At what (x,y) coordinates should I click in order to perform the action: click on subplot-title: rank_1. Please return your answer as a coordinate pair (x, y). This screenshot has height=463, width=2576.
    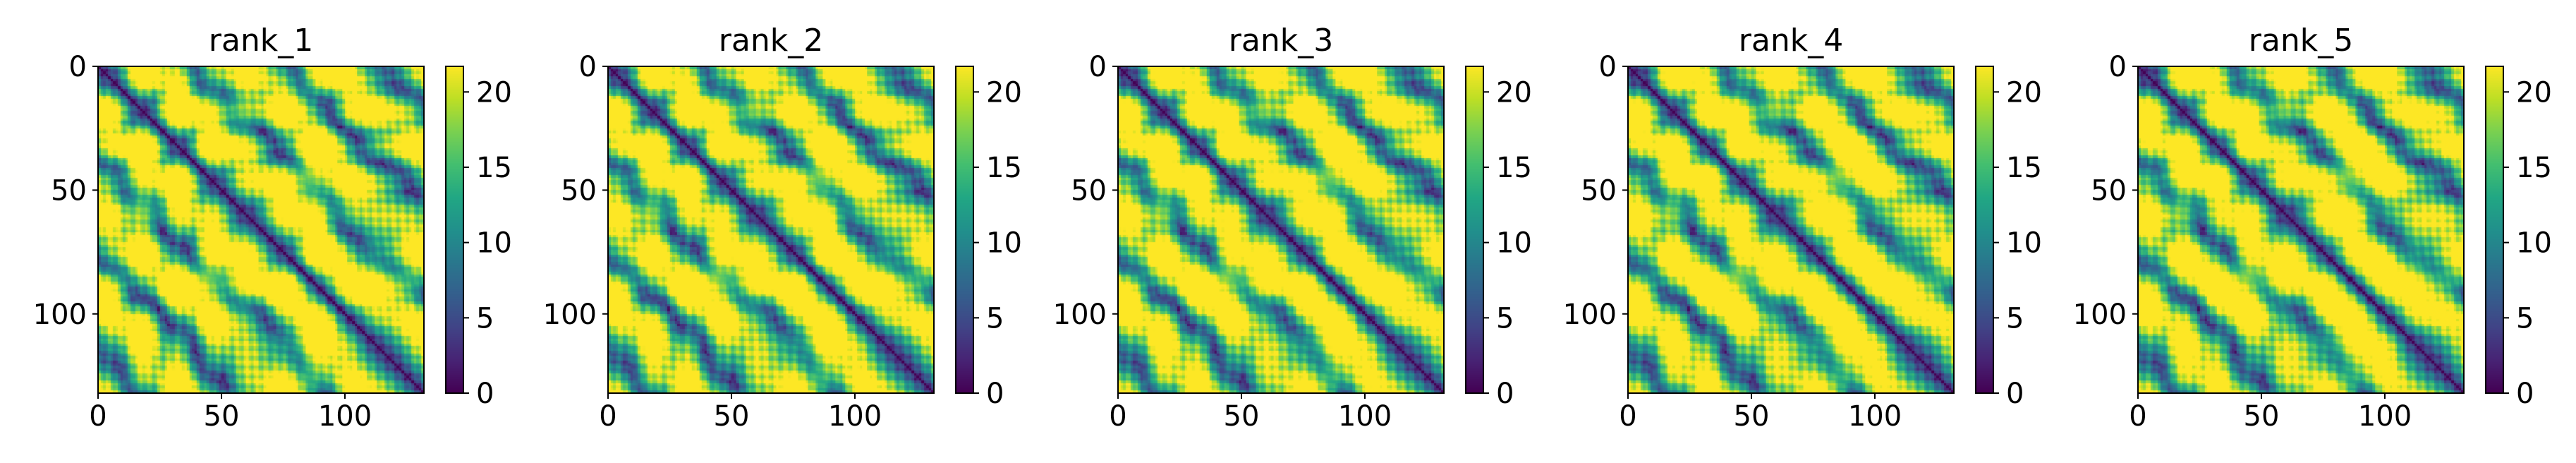
    Looking at the image, I should click on (261, 41).